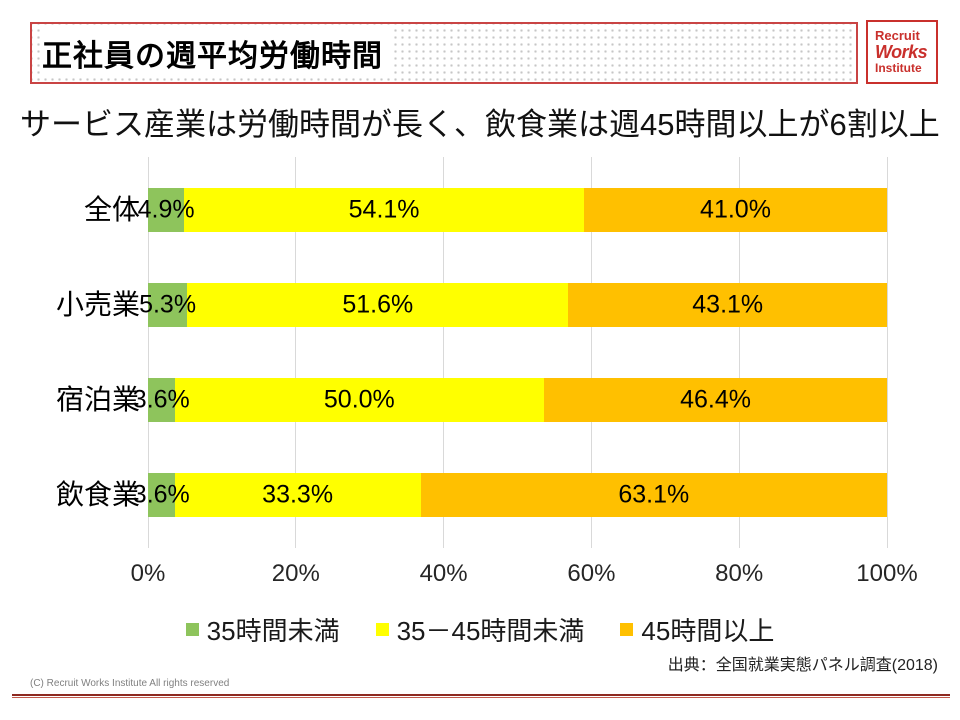 The width and height of the screenshot is (960, 720). I want to click on category-label: 小売業, so click(97, 304).